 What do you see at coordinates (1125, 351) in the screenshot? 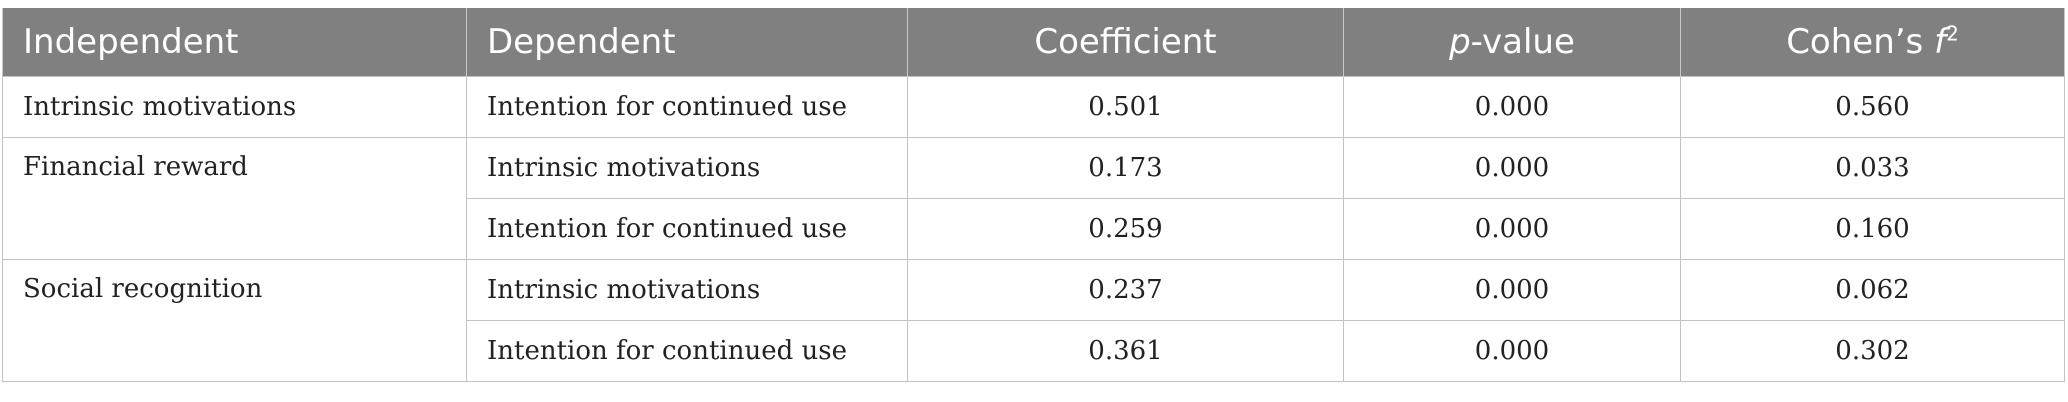
I see `cell-coefficient: 0.361` at bounding box center [1125, 351].